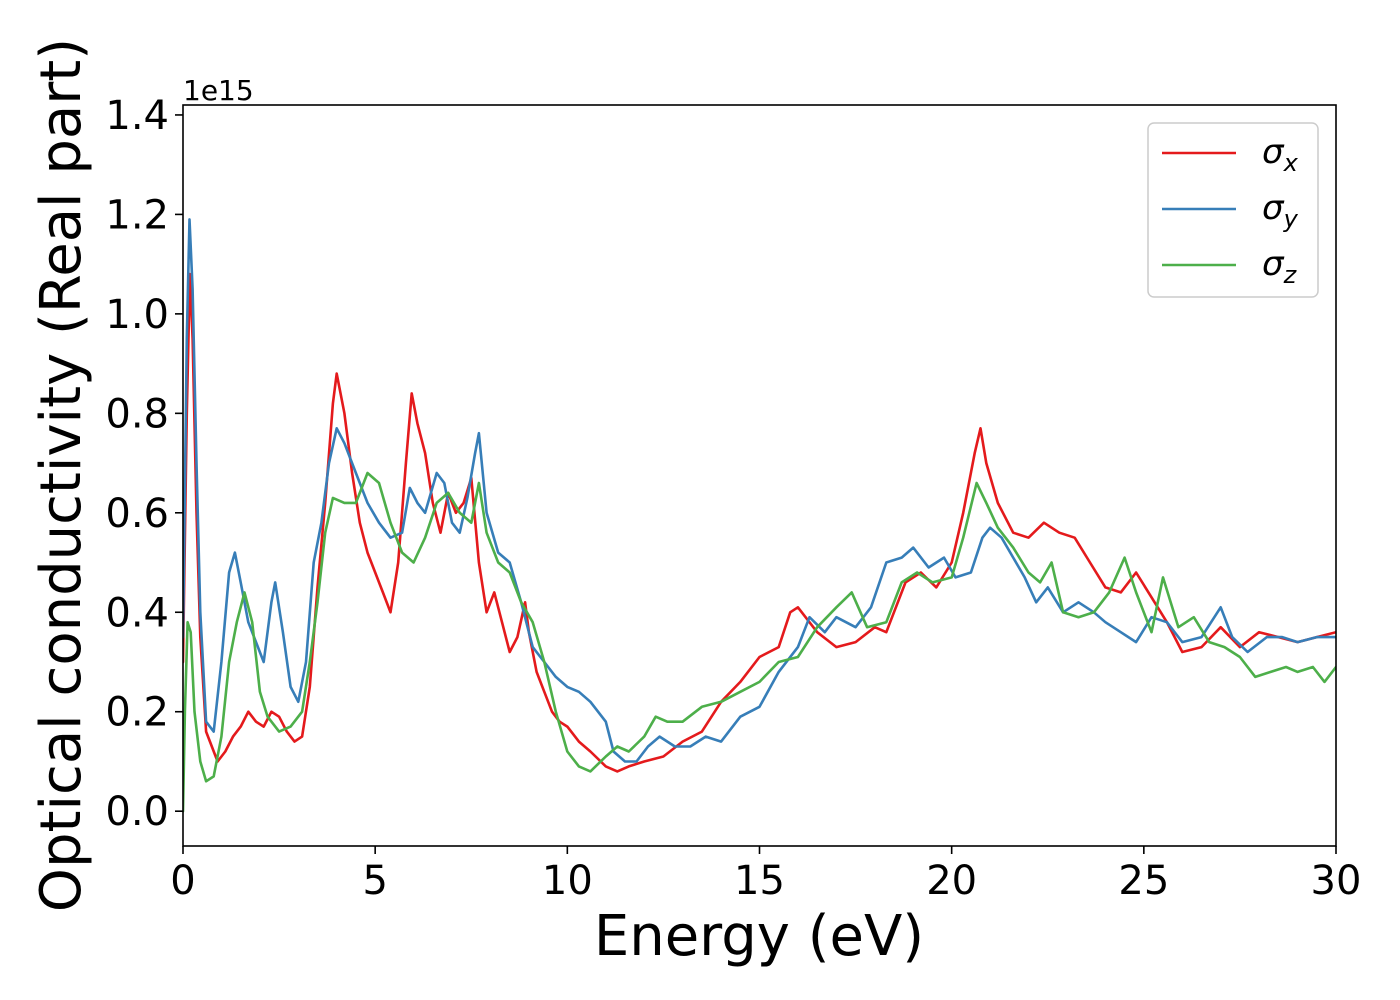  I want to click on y-tick-label: 0.0, so click(137, 812).